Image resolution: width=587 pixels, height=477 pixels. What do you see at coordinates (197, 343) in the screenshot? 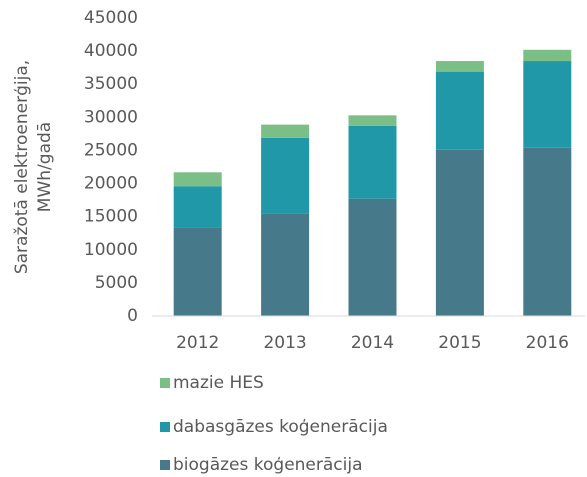
I see `x-tick-label: 2012` at bounding box center [197, 343].